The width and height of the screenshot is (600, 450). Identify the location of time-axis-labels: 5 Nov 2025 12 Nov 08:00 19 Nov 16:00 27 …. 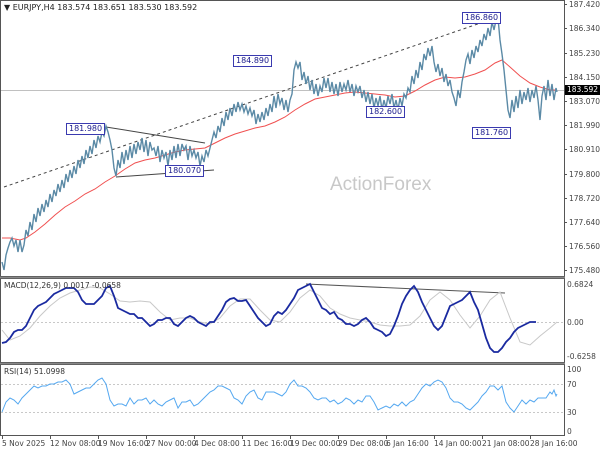
(290, 443).